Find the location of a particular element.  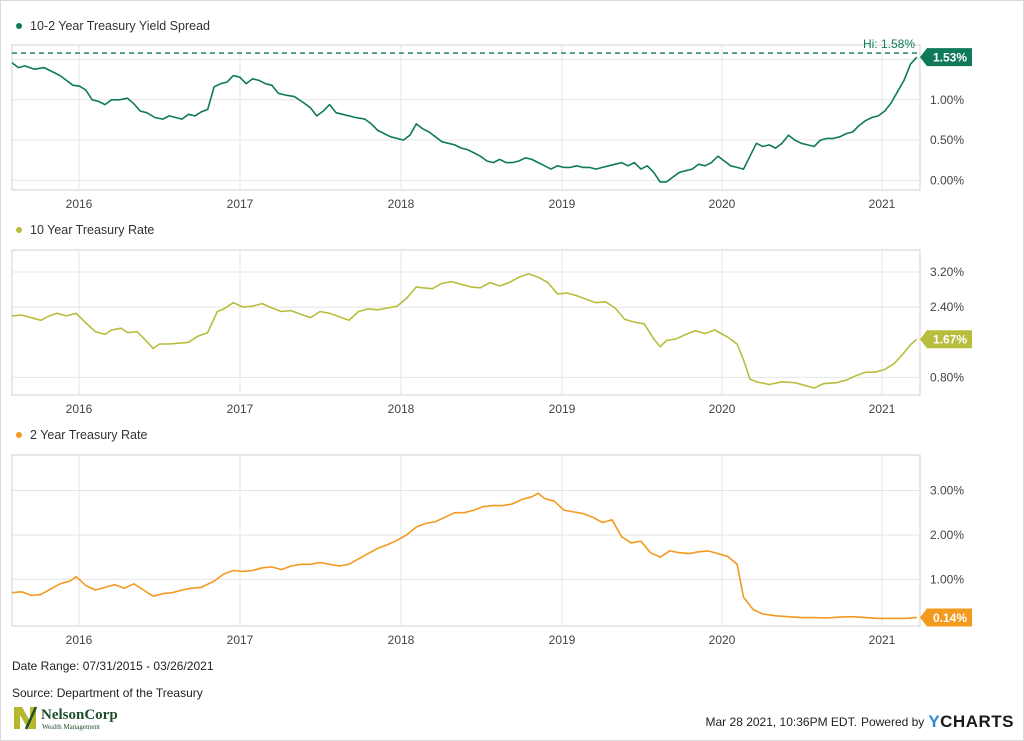

current-value-label: 1.67% is located at coordinates (950, 340).